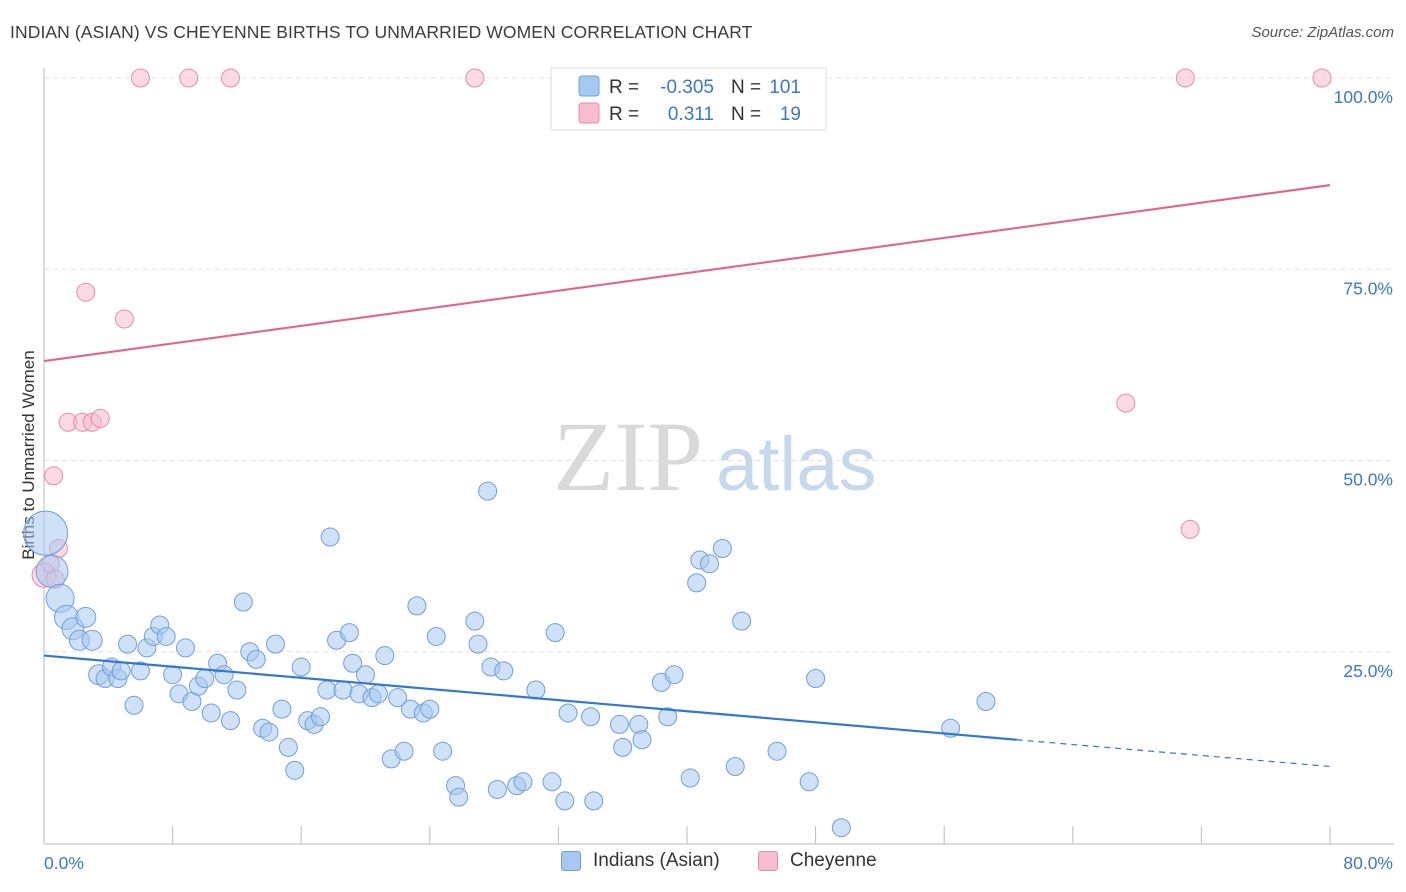 The image size is (1406, 892). Describe the element at coordinates (640, 861) in the screenshot. I see `legend-item-indians-asian: Indians (Asian)` at that location.